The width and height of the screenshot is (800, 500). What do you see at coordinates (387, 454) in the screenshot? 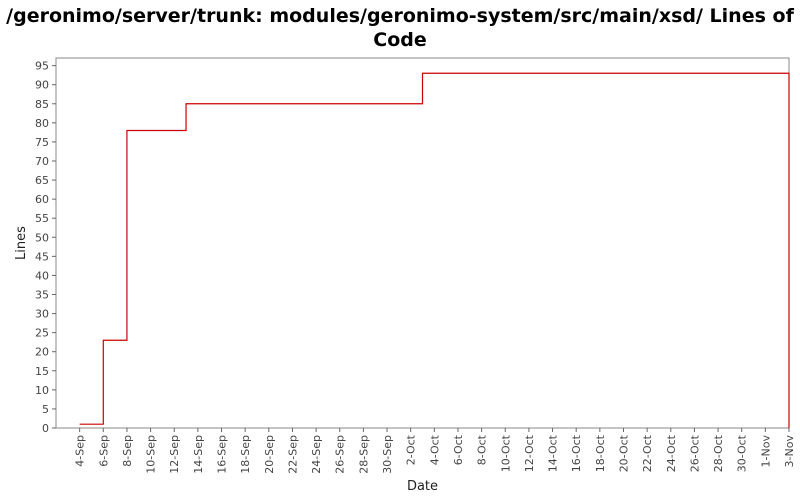
I see `x-tick-label: 30-Sep` at bounding box center [387, 454].